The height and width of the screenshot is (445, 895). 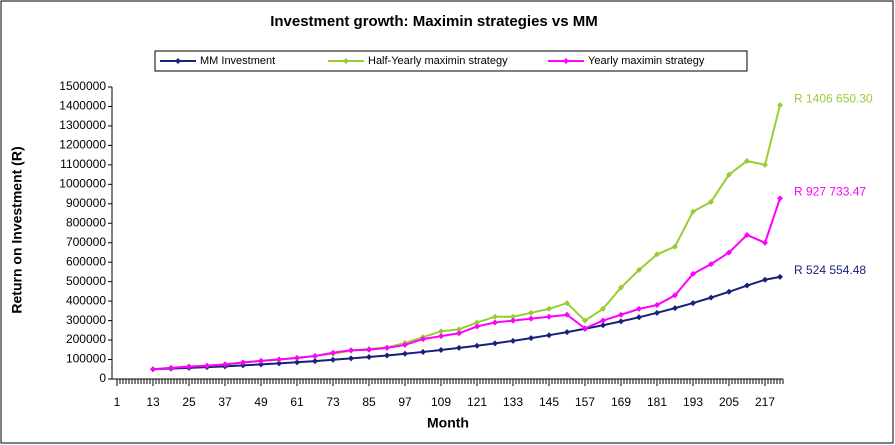 What do you see at coordinates (657, 402) in the screenshot?
I see `x-tick-label: 181` at bounding box center [657, 402].